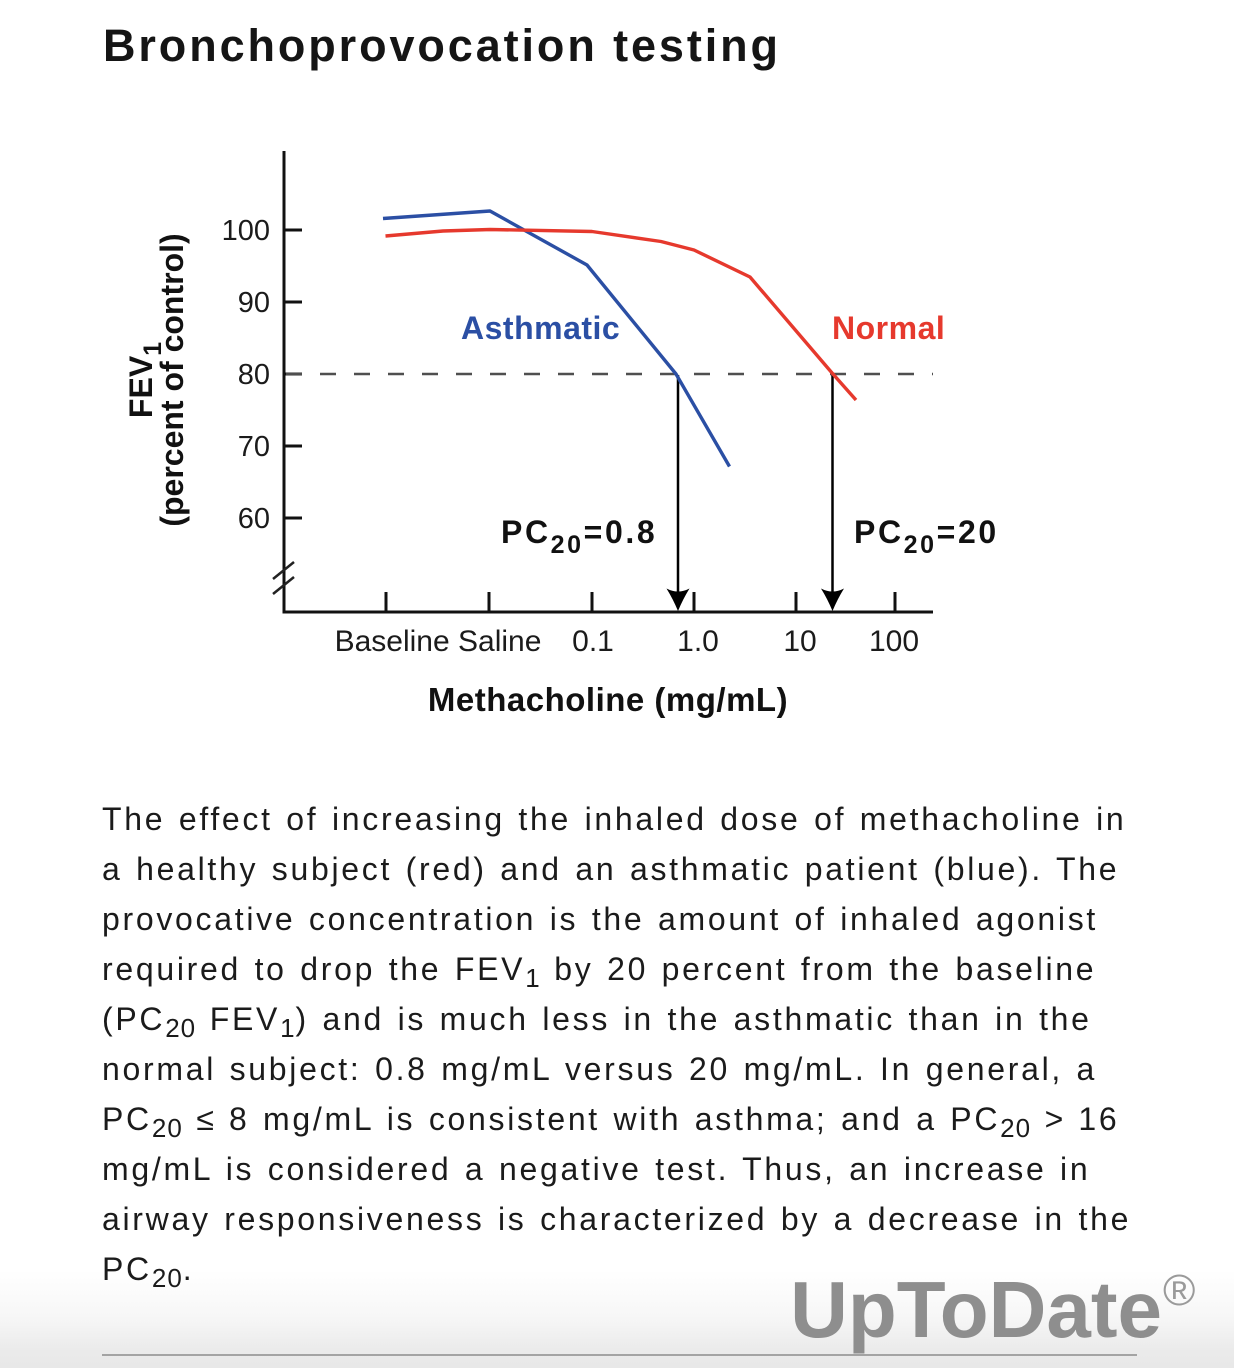 This screenshot has height=1368, width=1234. Describe the element at coordinates (593, 641) in the screenshot. I see `svg-text: 0.1` at that location.